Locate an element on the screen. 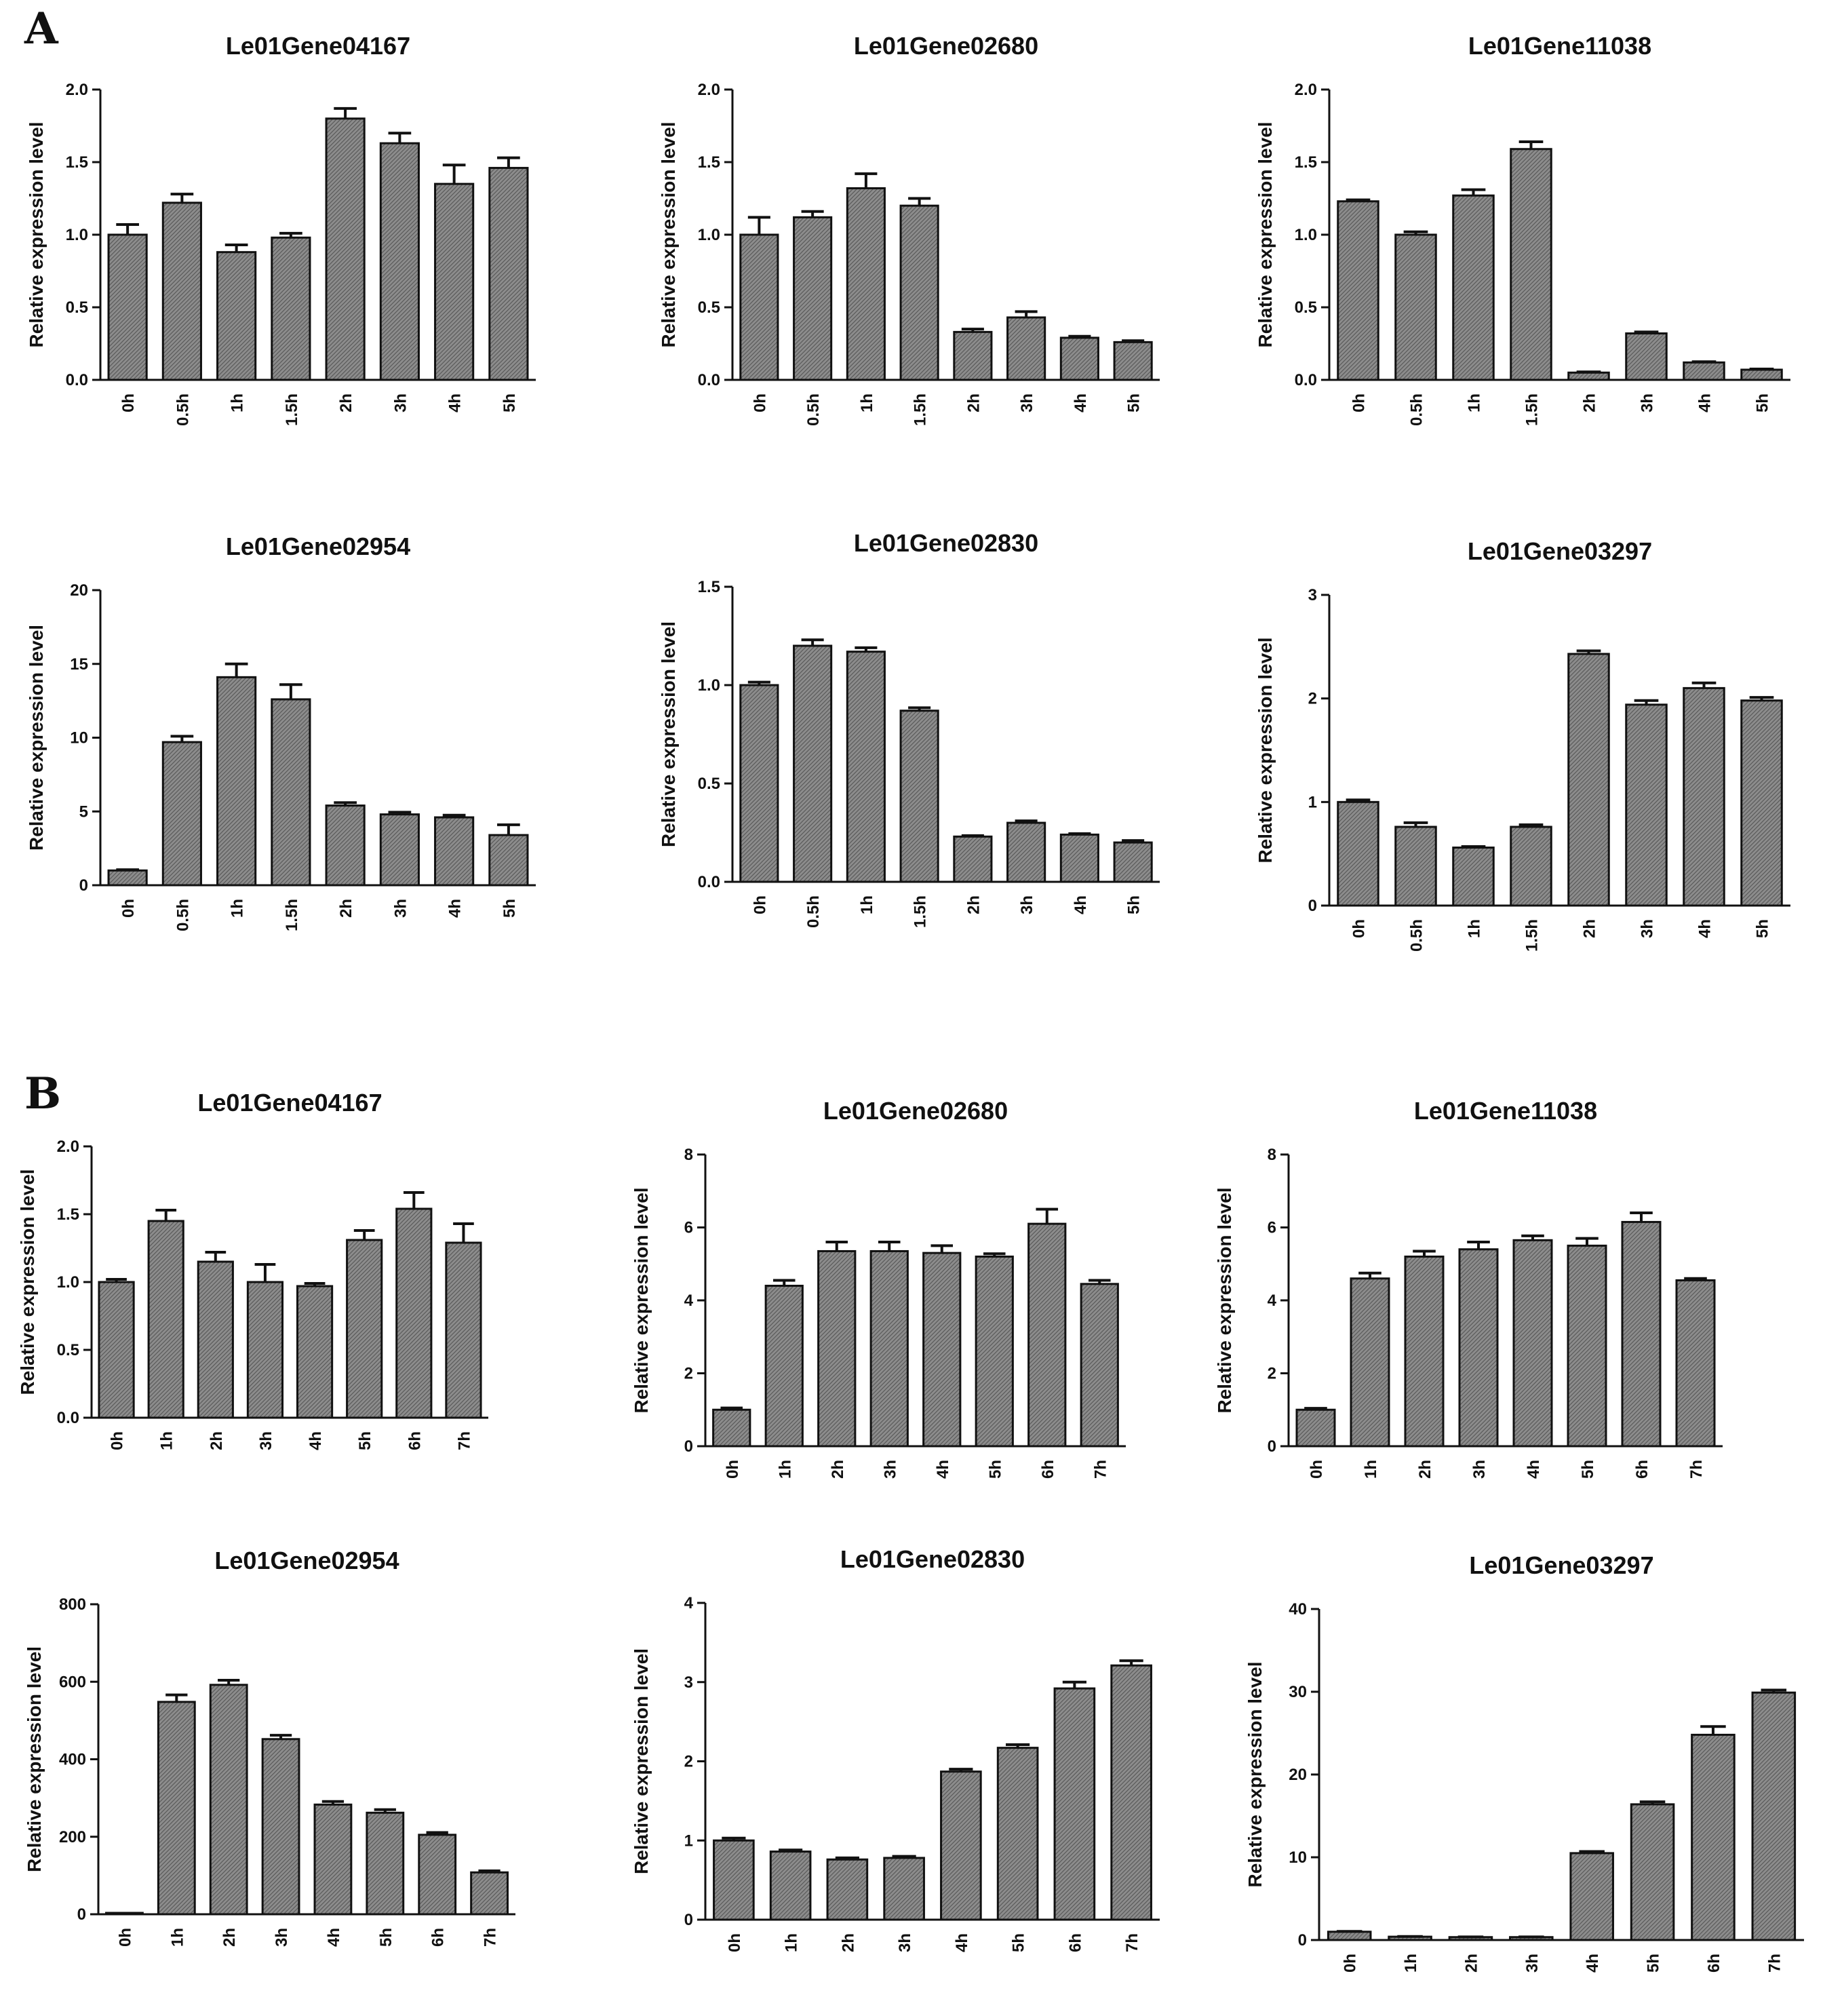 The image size is (1823, 2016). y-tick-label: 8 is located at coordinates (1272, 1155).